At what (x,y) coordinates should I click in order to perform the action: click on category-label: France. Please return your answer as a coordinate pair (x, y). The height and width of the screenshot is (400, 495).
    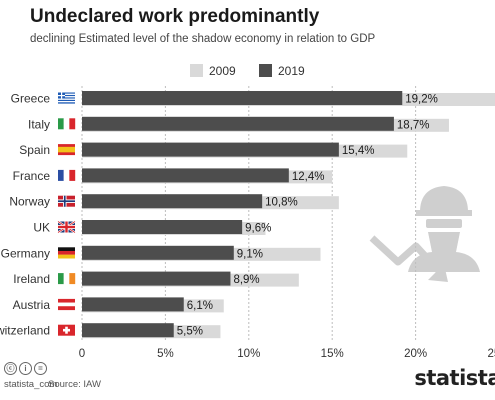
    Looking at the image, I should click on (32, 176).